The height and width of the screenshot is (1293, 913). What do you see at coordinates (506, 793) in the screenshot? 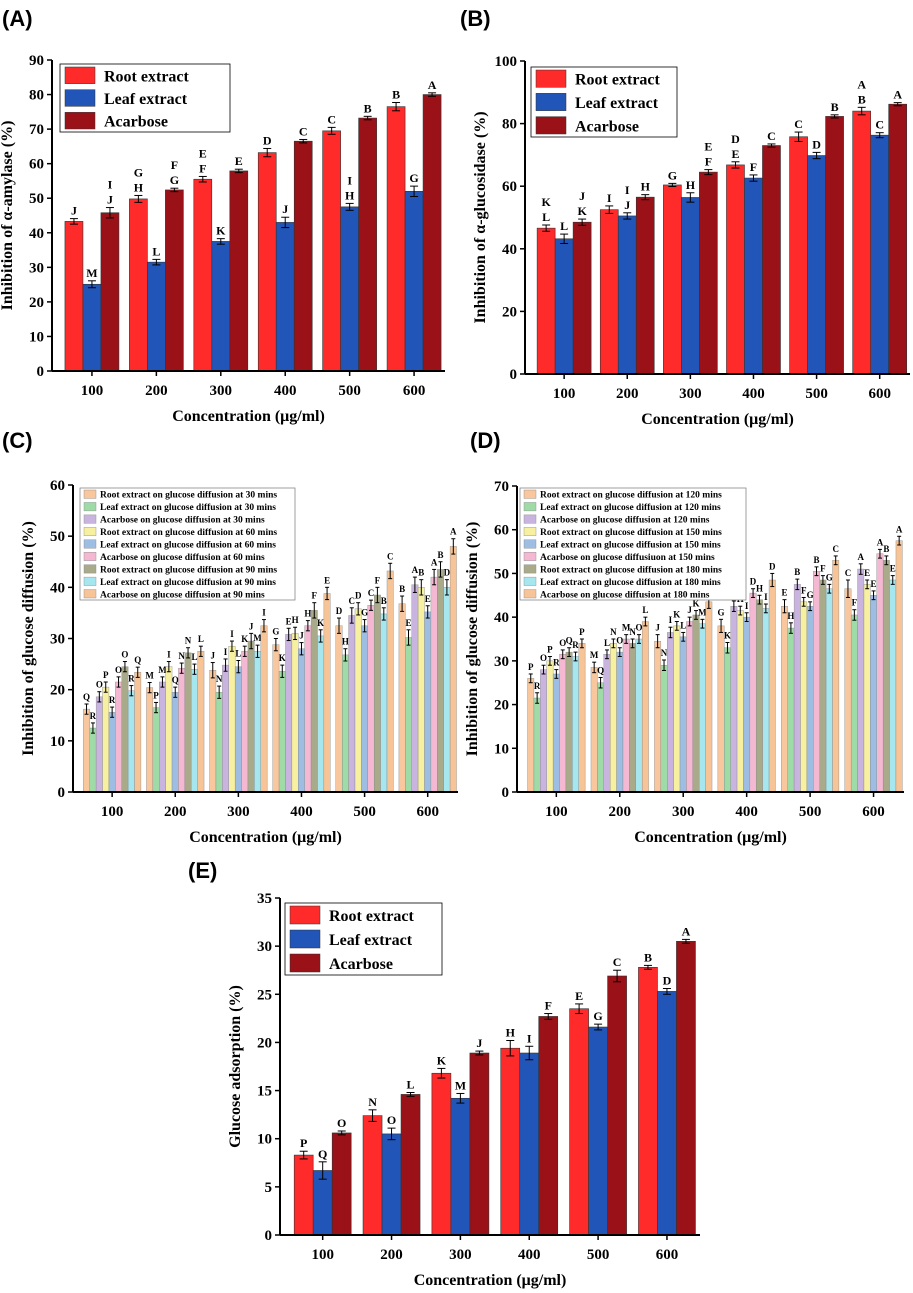
I see `y-tick-label: 0` at bounding box center [506, 793].